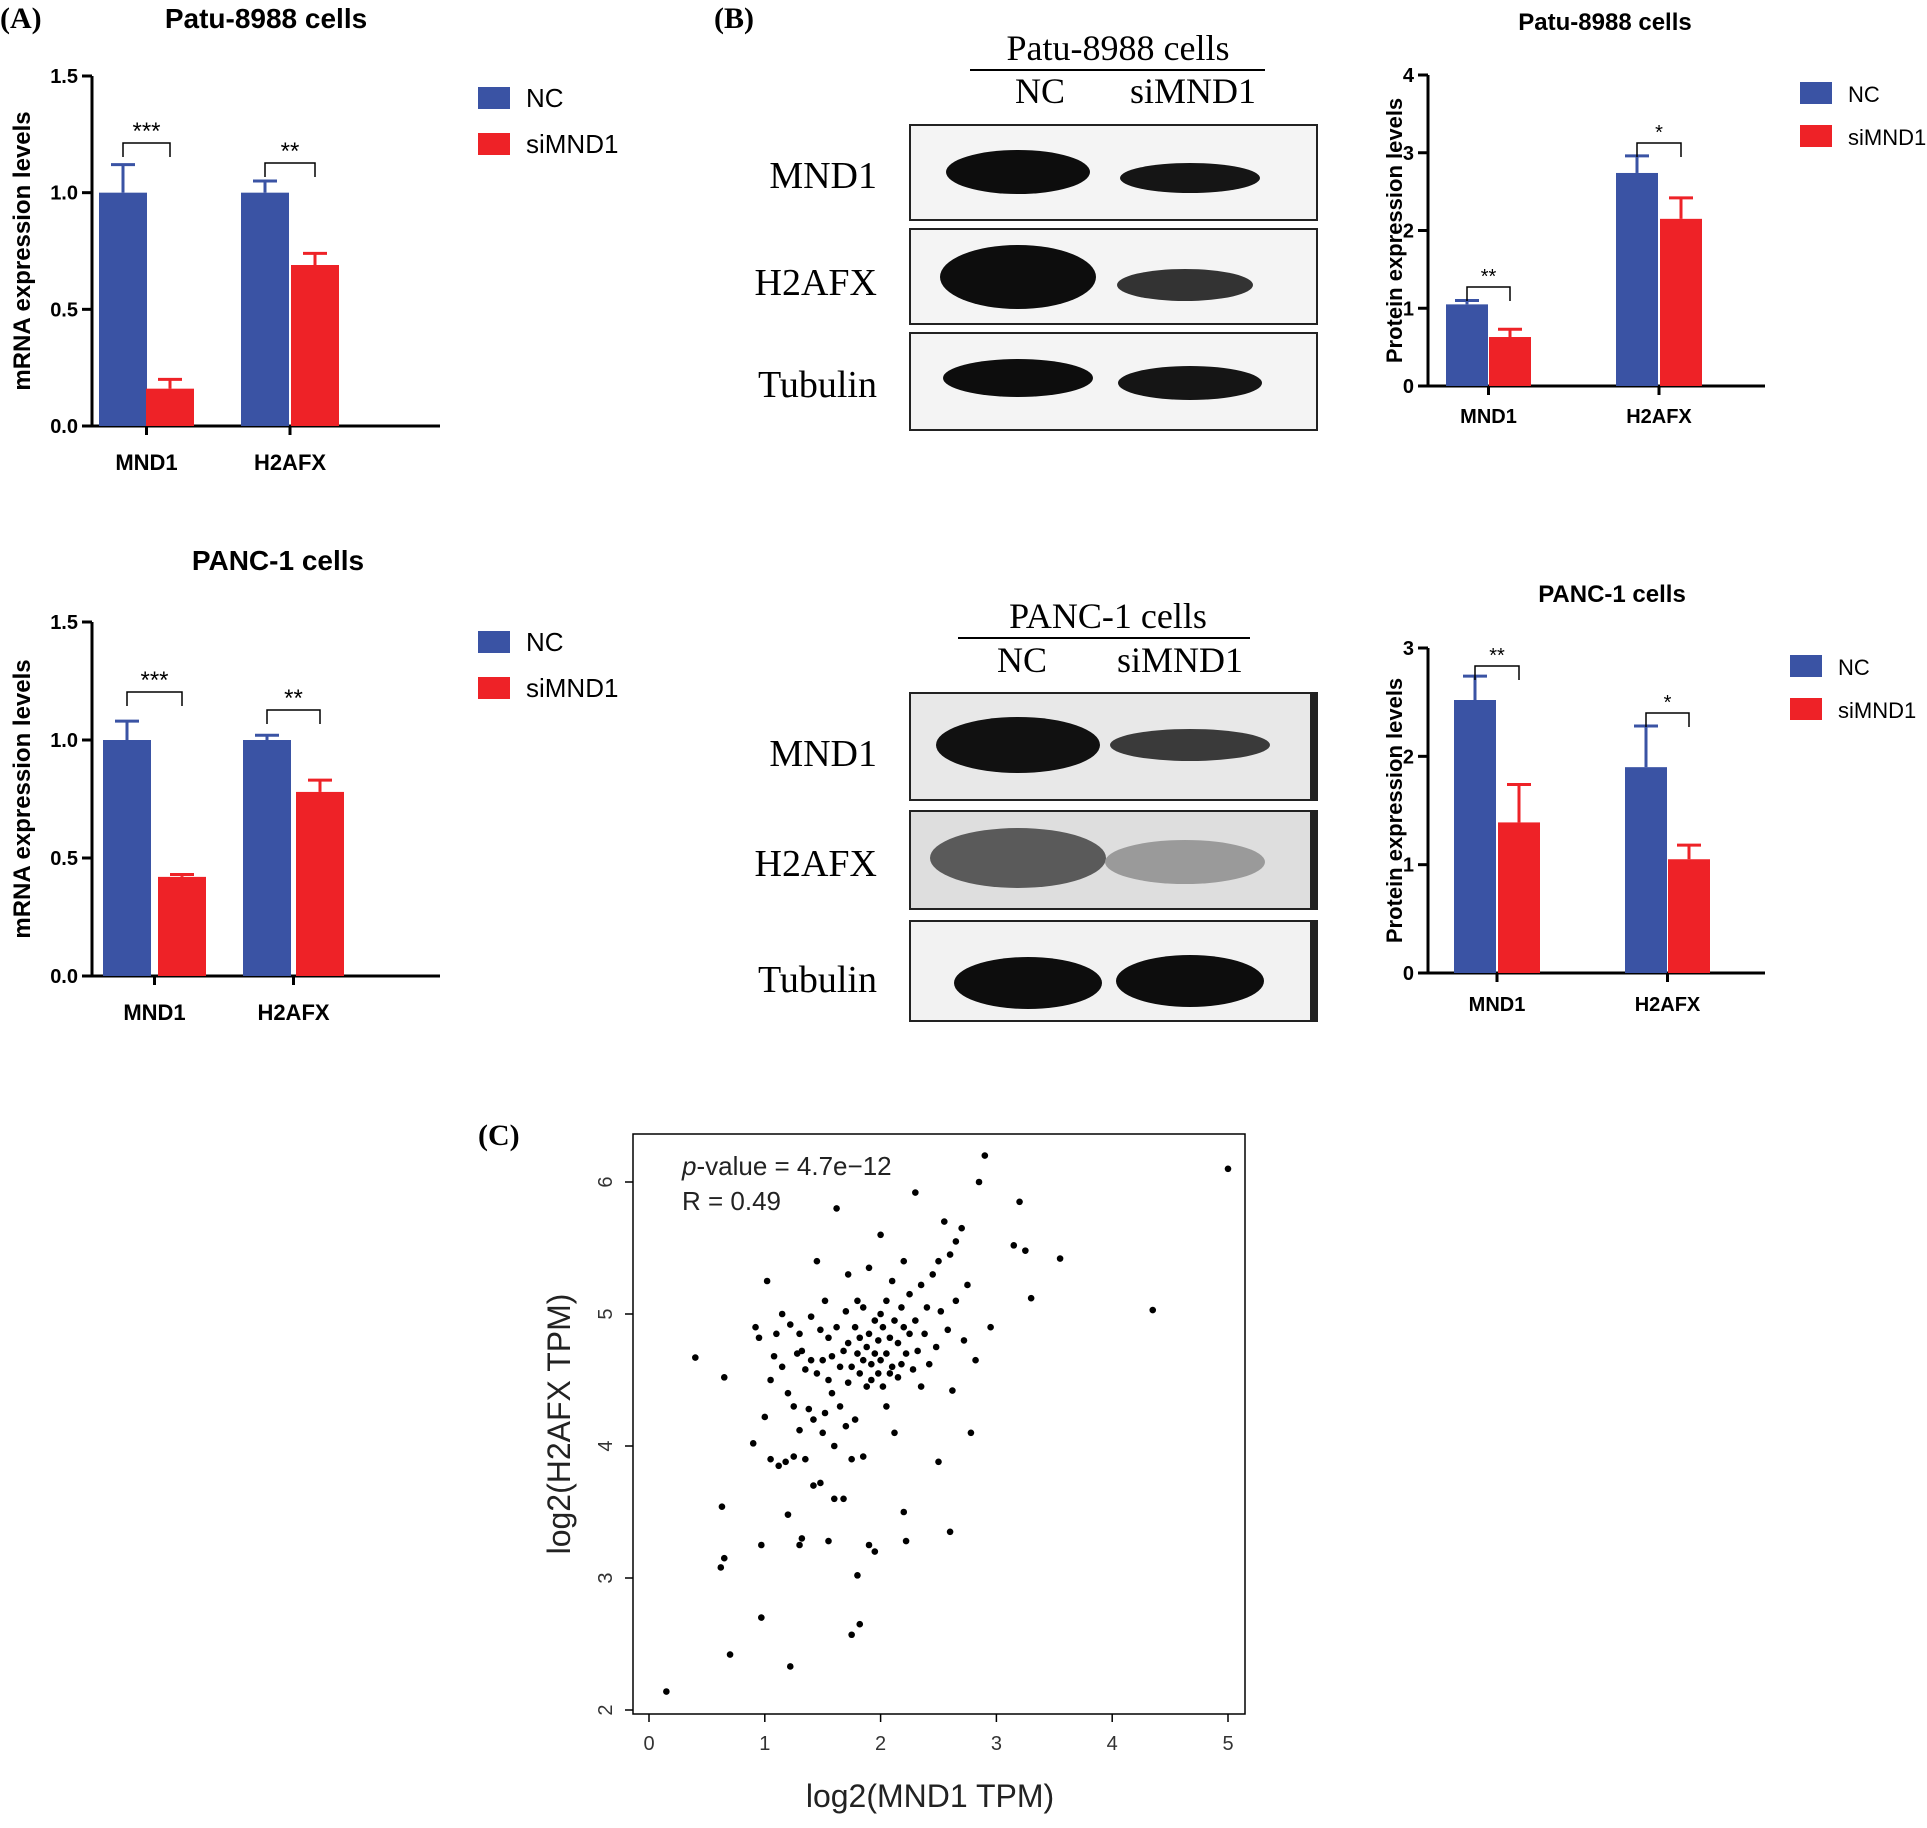  What do you see at coordinates (880, 1744) in the screenshot?
I see `x-tick-label: 2` at bounding box center [880, 1744].